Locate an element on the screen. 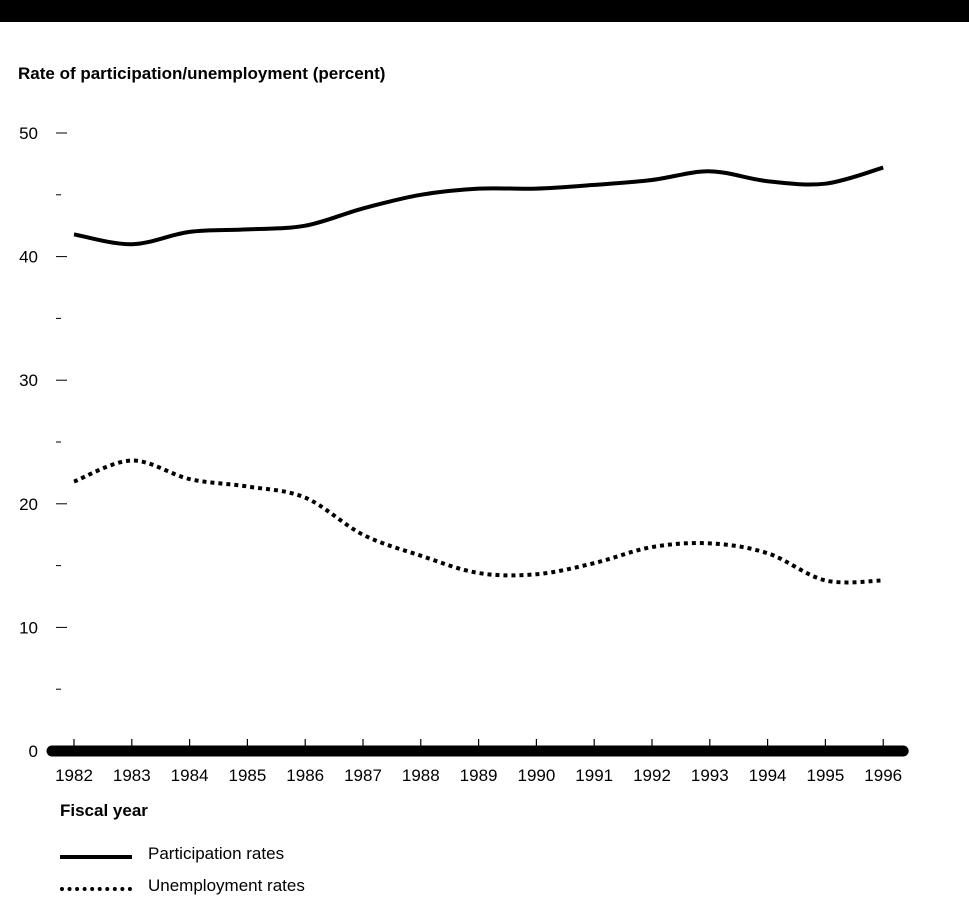 The height and width of the screenshot is (905, 969). legend-label-participation: Participation rates is located at coordinates (216, 853).